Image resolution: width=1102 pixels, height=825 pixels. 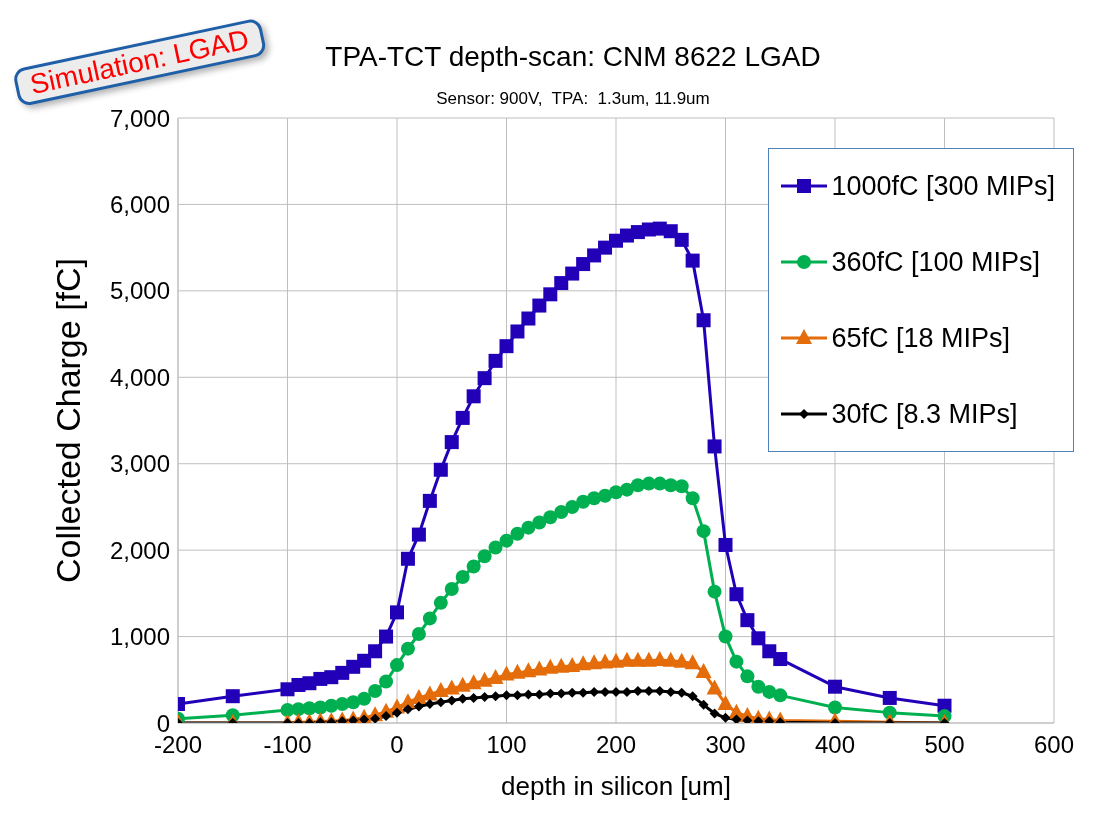 What do you see at coordinates (139, 377) in the screenshot?
I see `y-tick-label: 4,000` at bounding box center [139, 377].